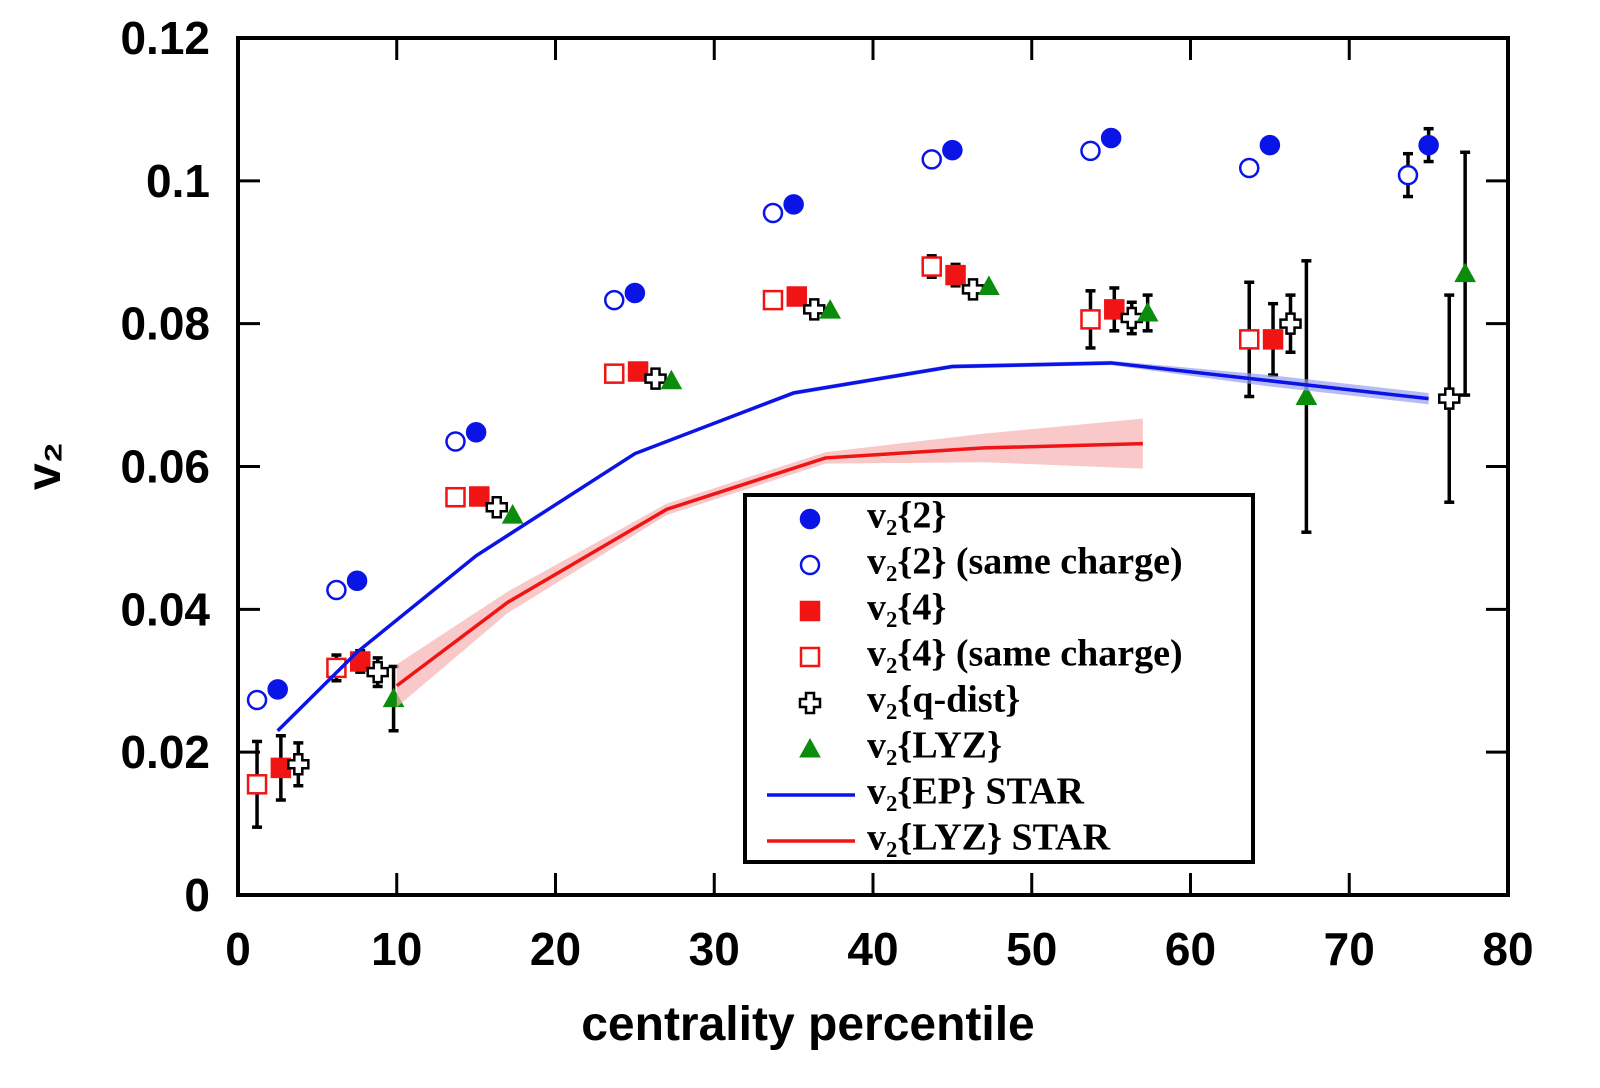  What do you see at coordinates (165, 324) in the screenshot?
I see `y-tick-label: 0.08` at bounding box center [165, 324].